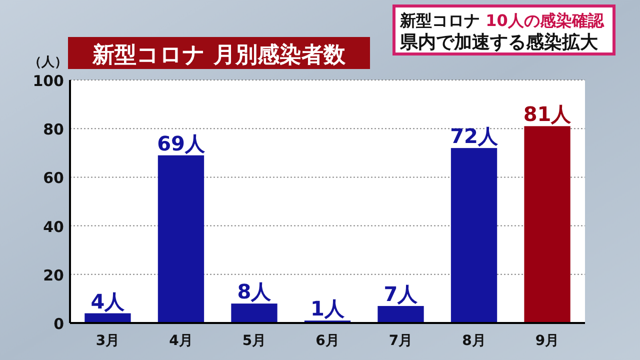 This screenshot has height=360, width=640. Describe the element at coordinates (328, 308) in the screenshot. I see `data-label: 1人` at that location.